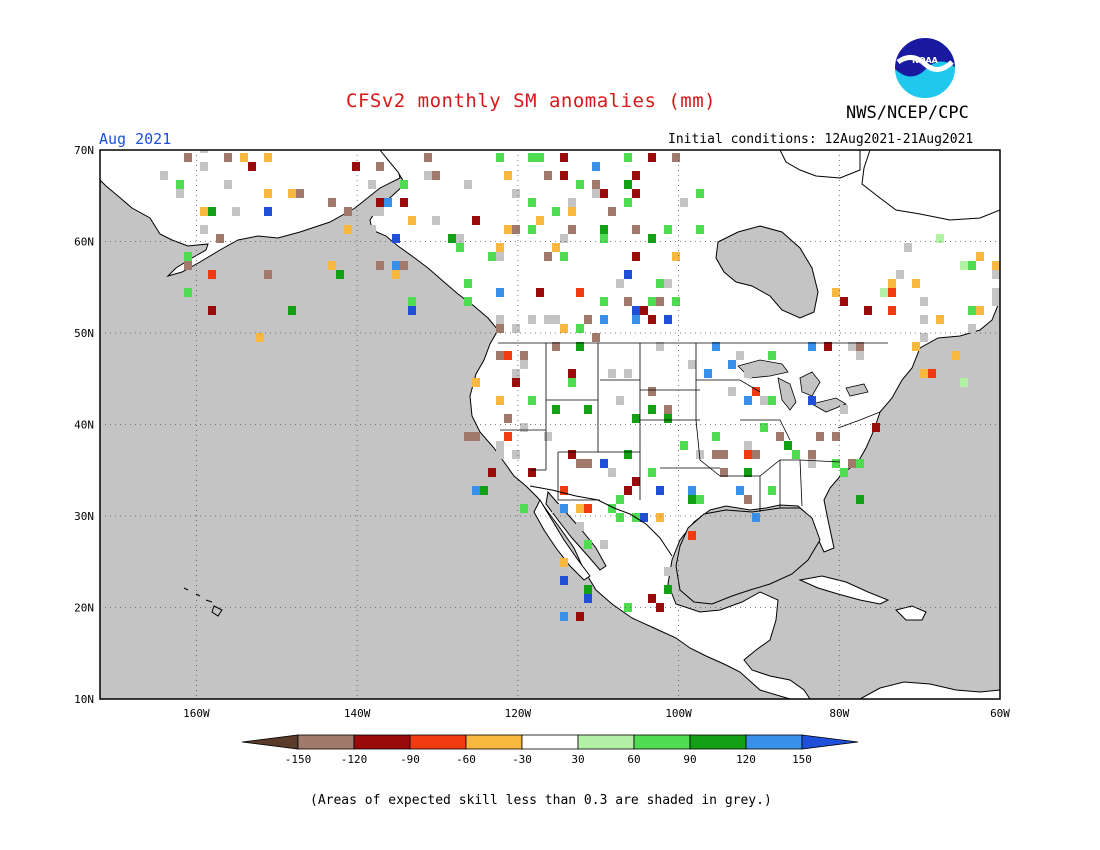 The width and height of the screenshot is (1100, 850). What do you see at coordinates (84, 699) in the screenshot?
I see `lat-label: 10N` at bounding box center [84, 699].